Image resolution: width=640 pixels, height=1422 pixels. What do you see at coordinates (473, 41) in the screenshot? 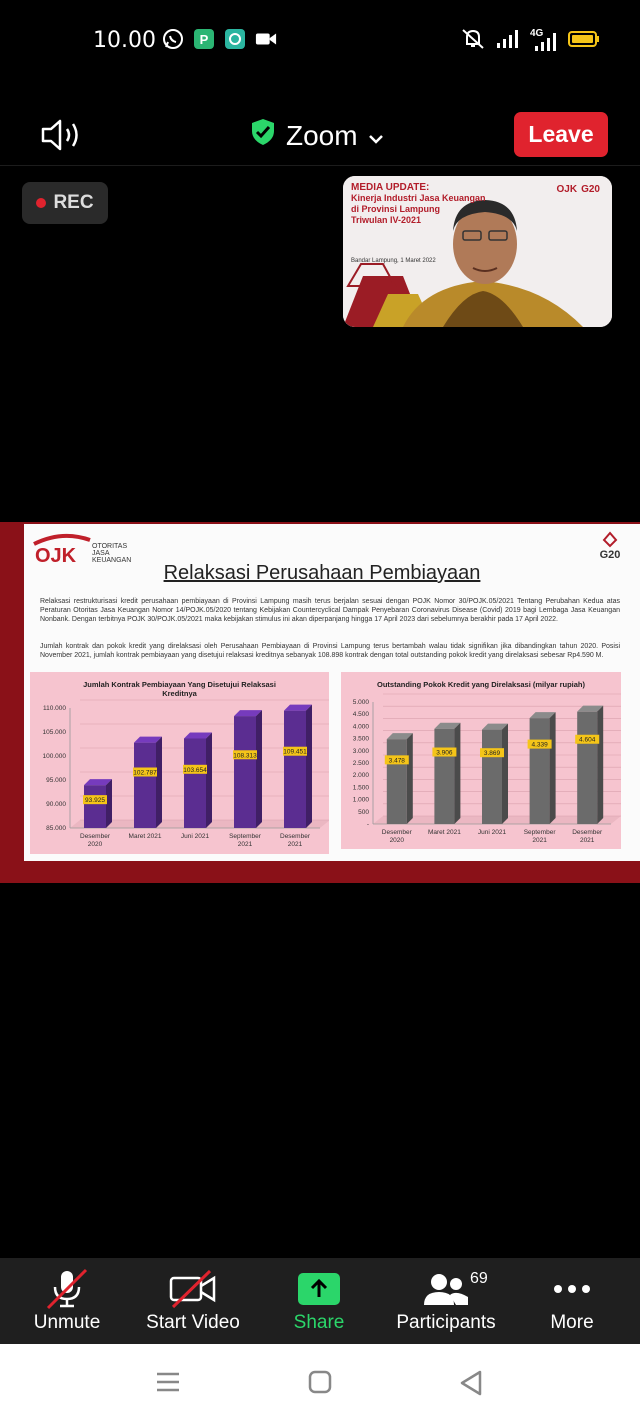
I see `mute-bell-icon` at bounding box center [473, 41].